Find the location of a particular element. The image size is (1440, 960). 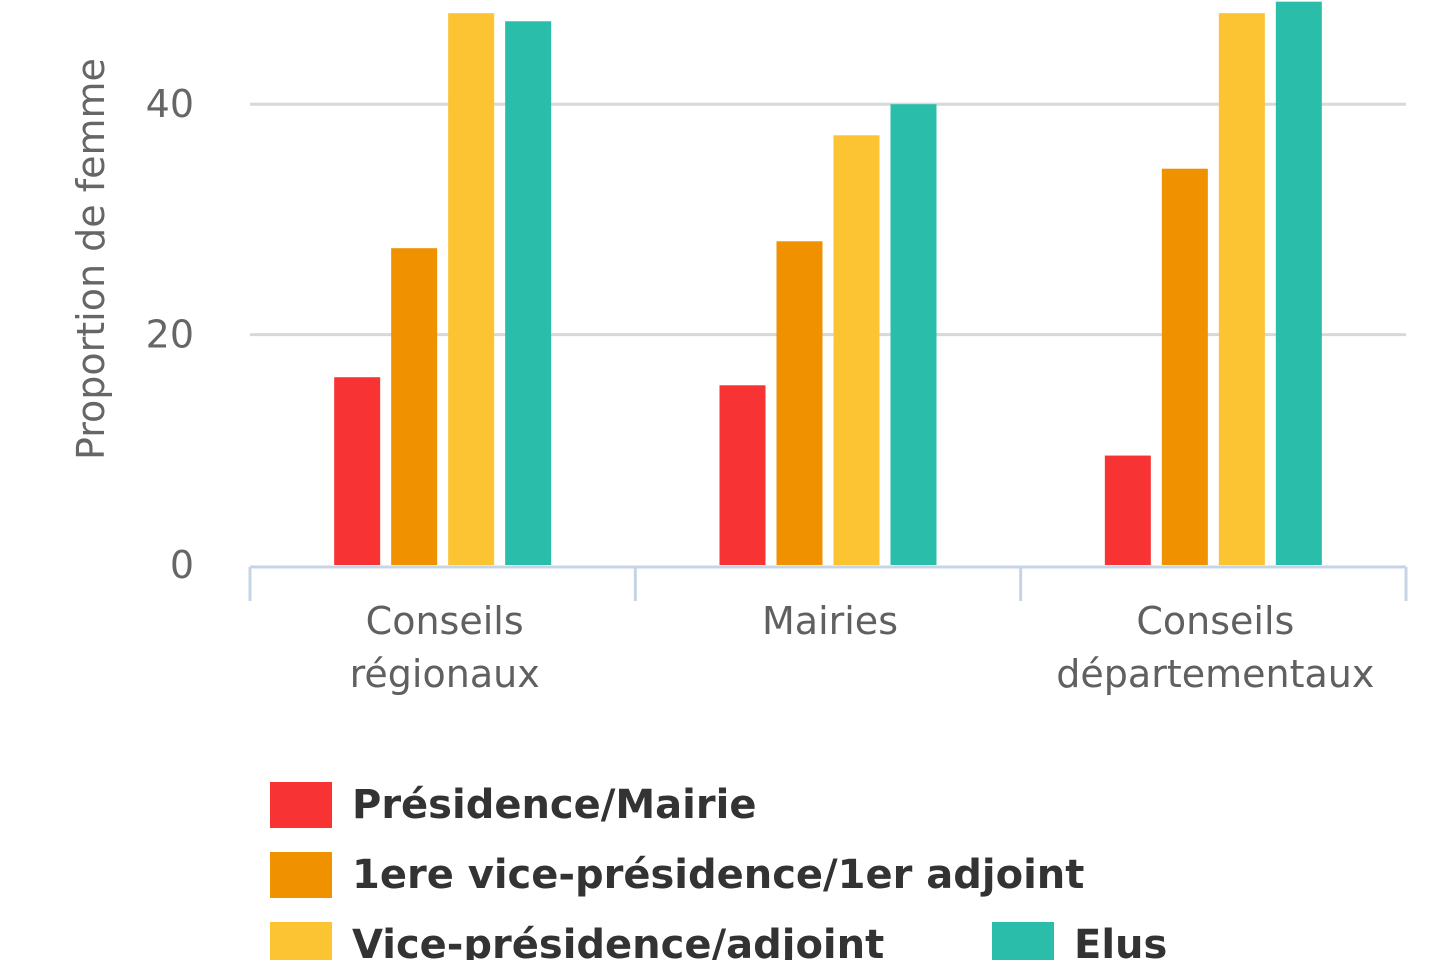

legend-label: 1ere vice-présidence/1er adjoint is located at coordinates (718, 875).